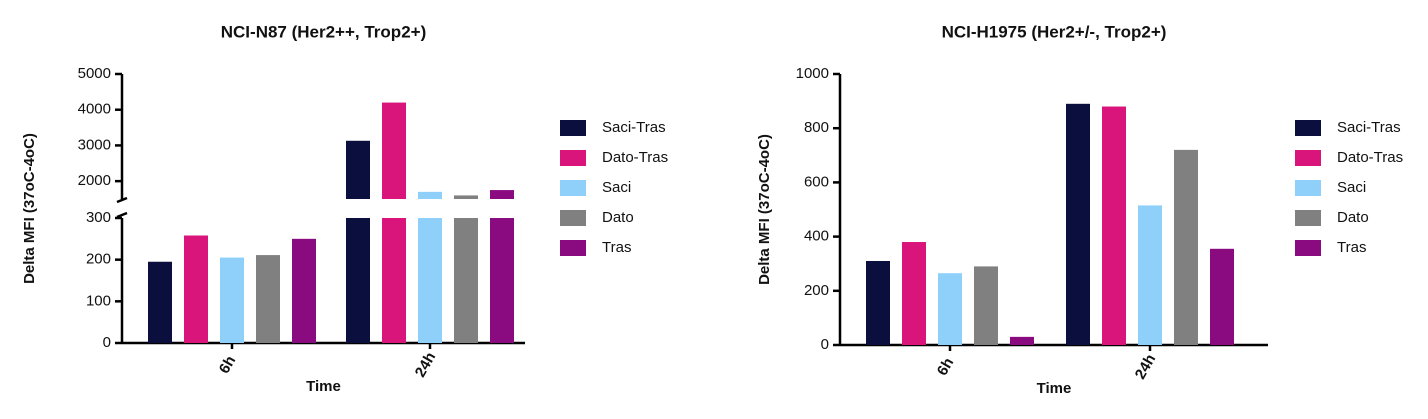 The height and width of the screenshot is (419, 1428). I want to click on y-tick-label: 100, so click(98, 300).